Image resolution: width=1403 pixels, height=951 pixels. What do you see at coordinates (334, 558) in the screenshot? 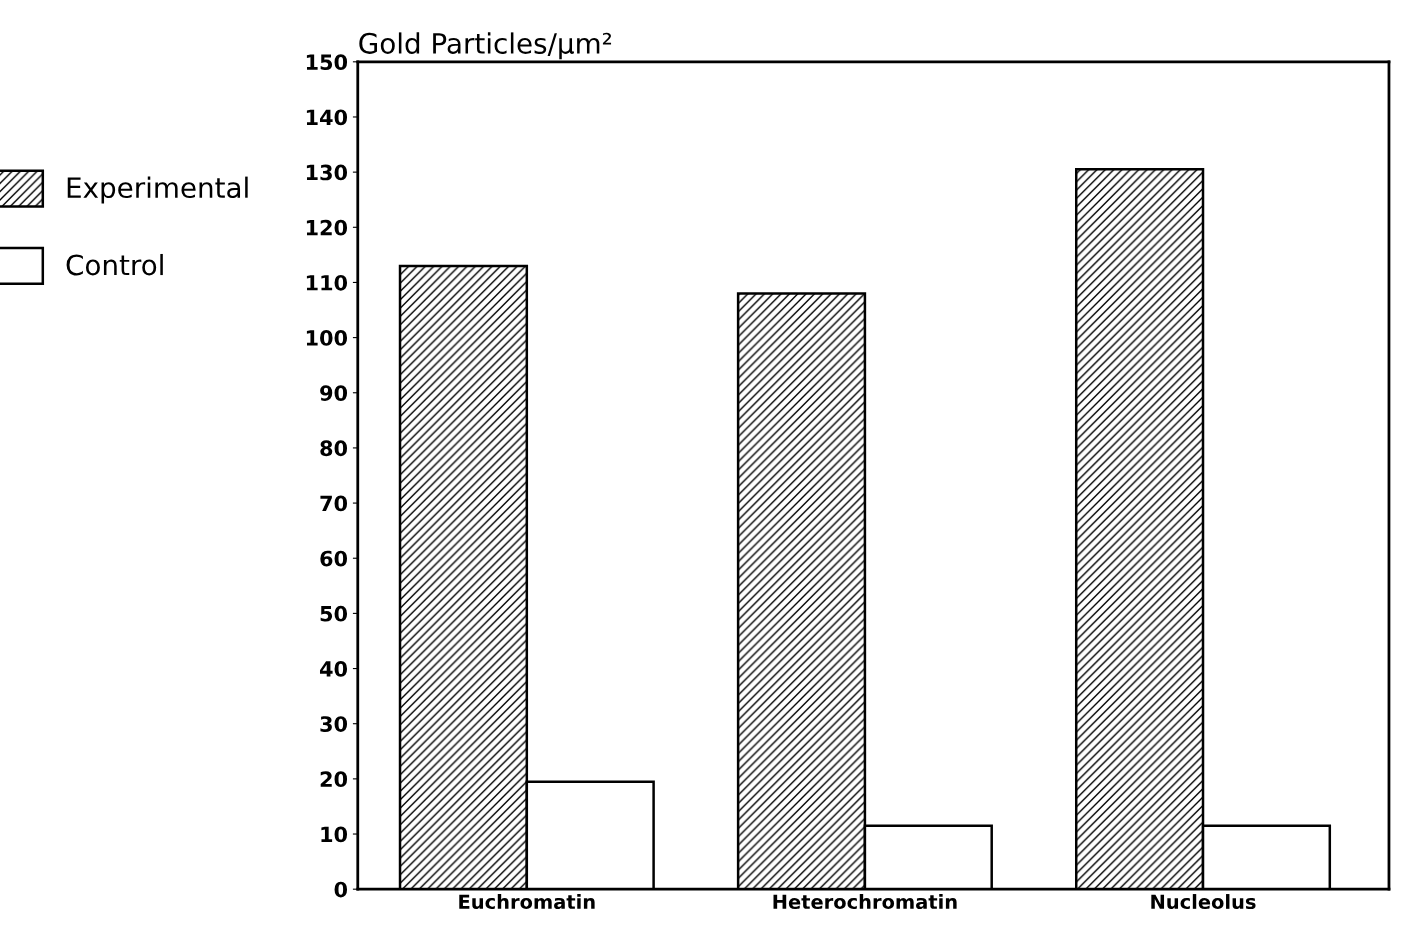
I see `y-tick-label: 60` at bounding box center [334, 558].